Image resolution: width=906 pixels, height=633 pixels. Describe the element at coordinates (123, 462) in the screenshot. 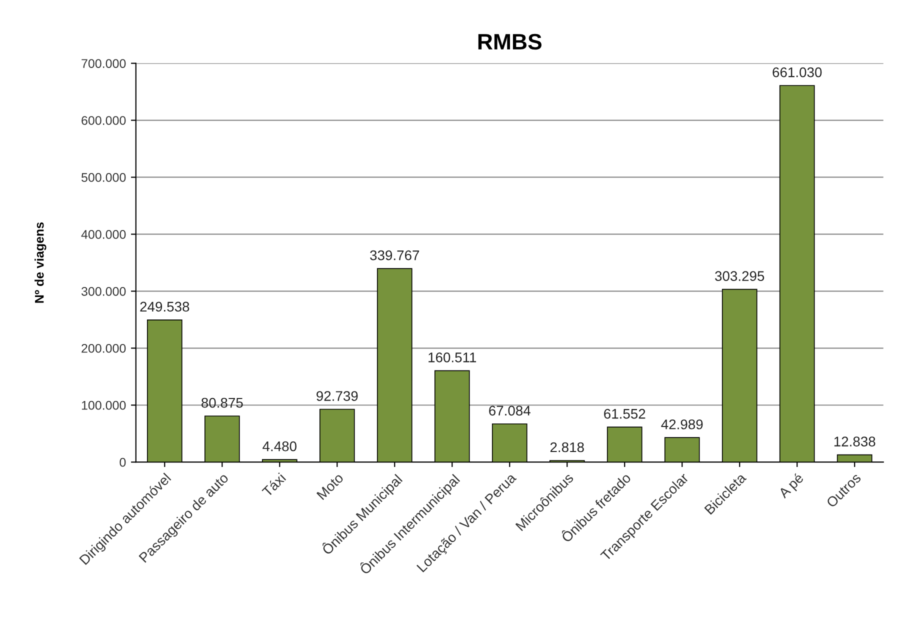

I see `y-tick-label: 0` at that location.